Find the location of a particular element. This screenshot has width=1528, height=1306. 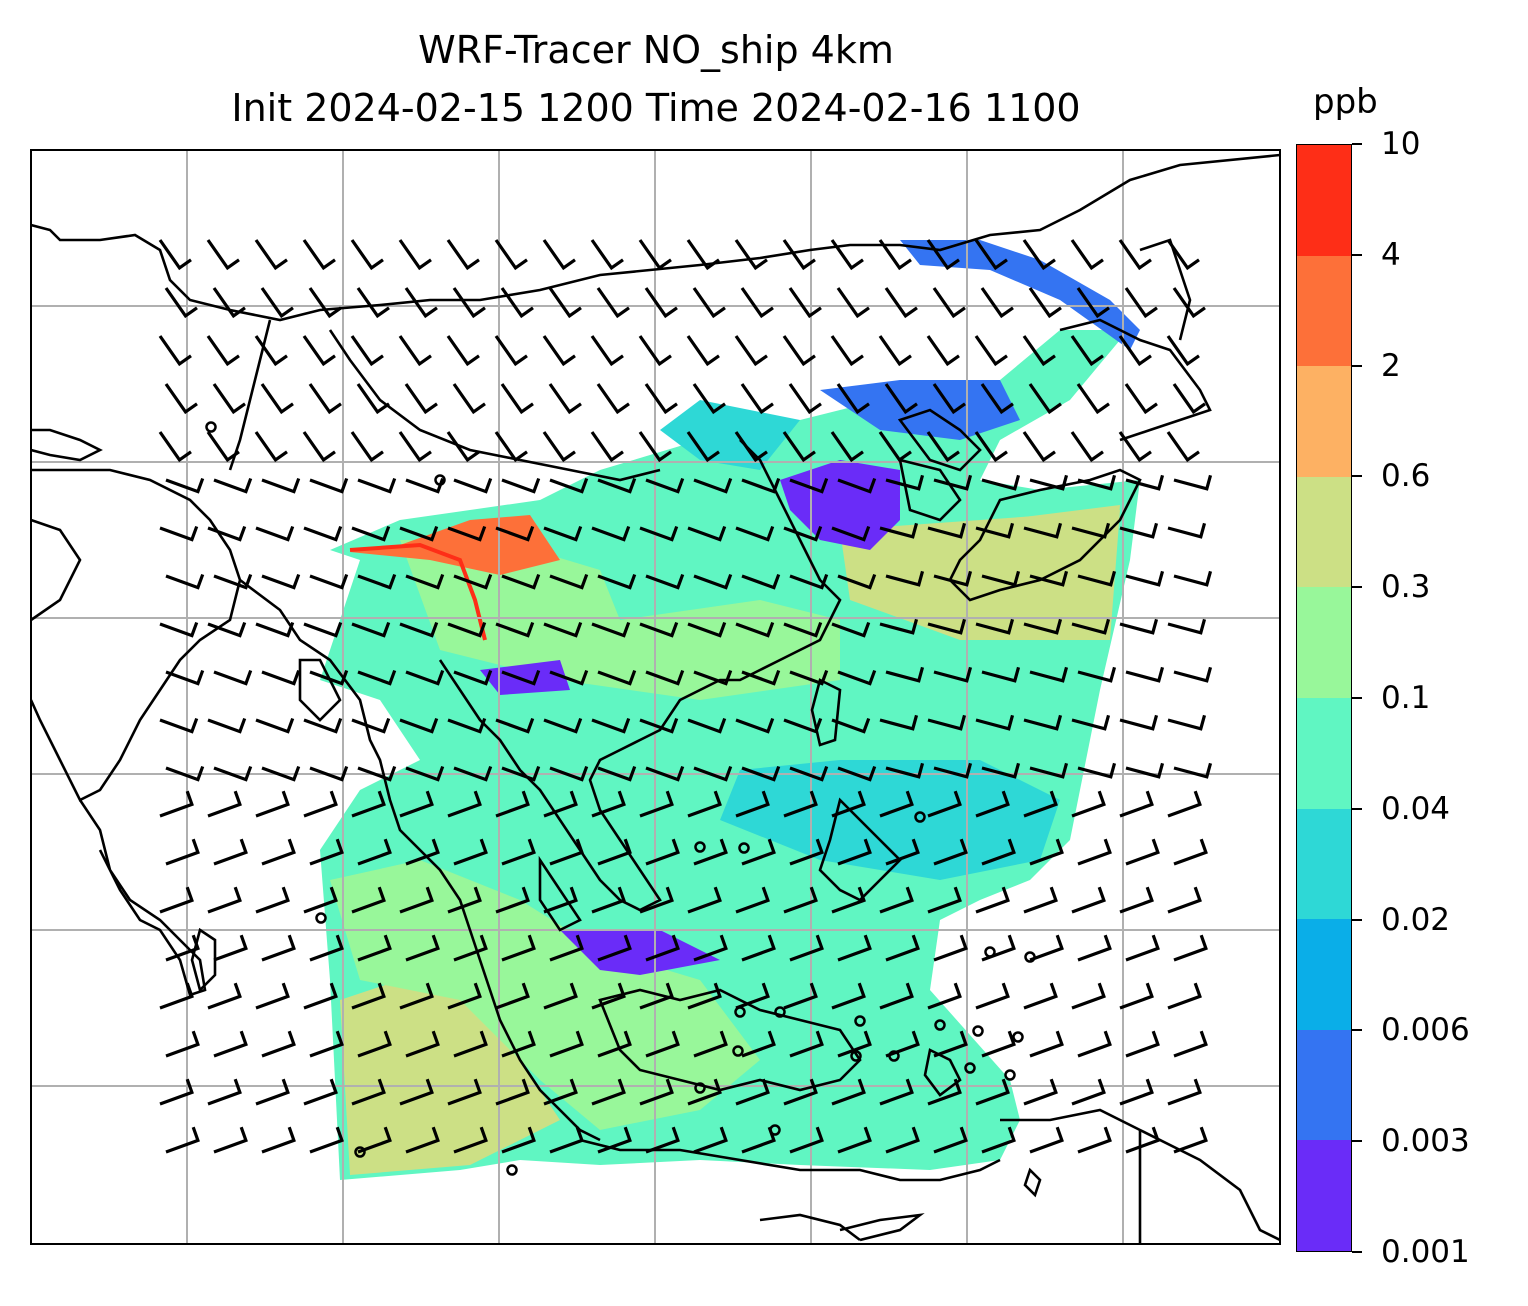

colorbar-tick-label: 0.6 is located at coordinates (1406, 476).